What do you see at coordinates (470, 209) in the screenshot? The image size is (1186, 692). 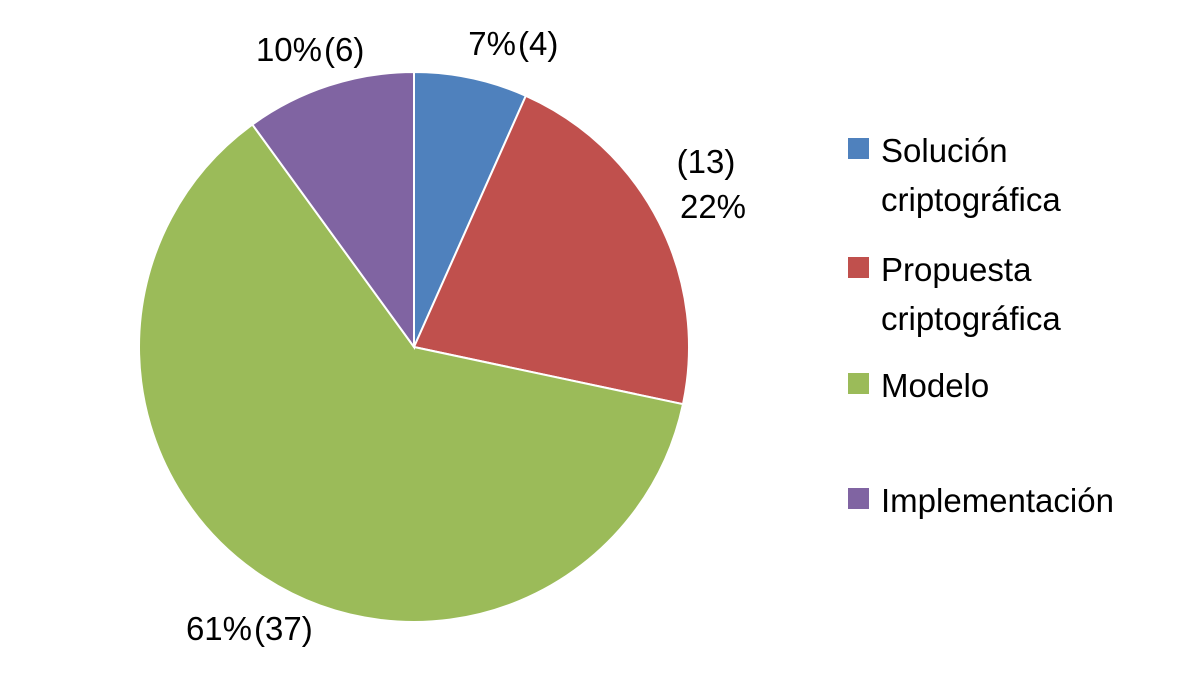 I see `pie-slice-solucion-criptografica` at bounding box center [470, 209].